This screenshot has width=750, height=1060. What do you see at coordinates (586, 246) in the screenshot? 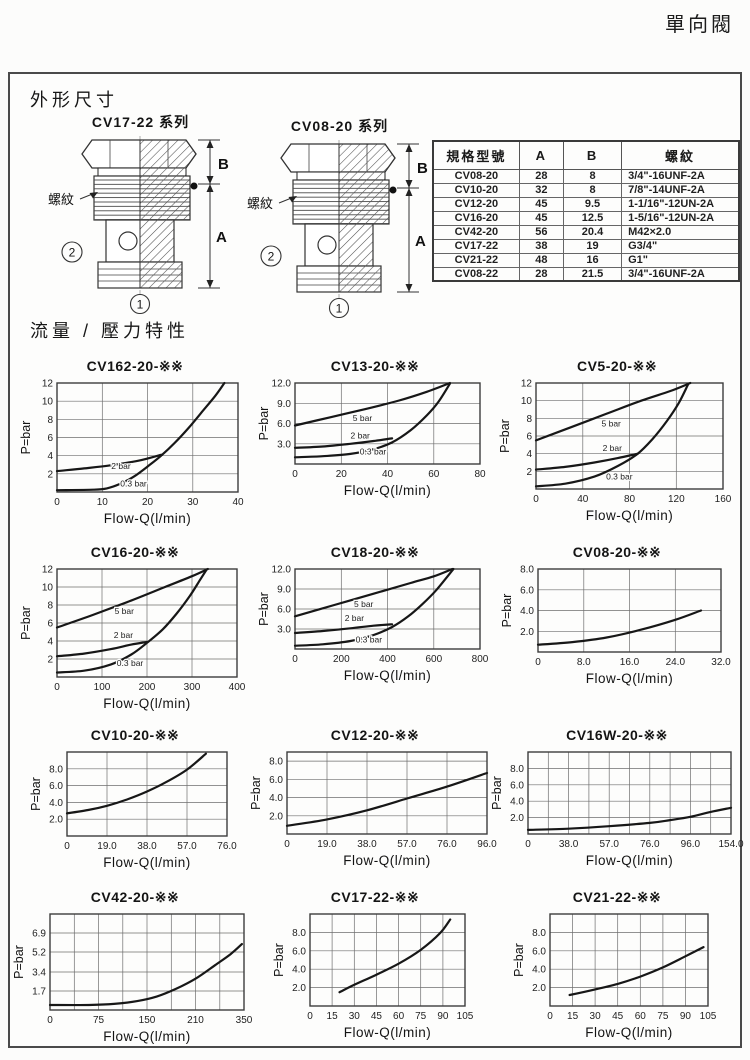
I see `table-row: CV17-22 38 19 G3/4"` at bounding box center [586, 246].